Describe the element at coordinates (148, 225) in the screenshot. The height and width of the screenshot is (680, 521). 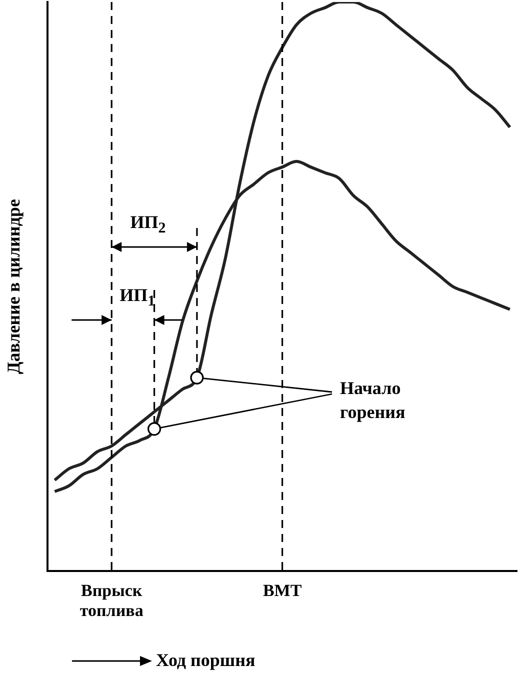
I see `annotation: ИП$_{2}$` at that location.